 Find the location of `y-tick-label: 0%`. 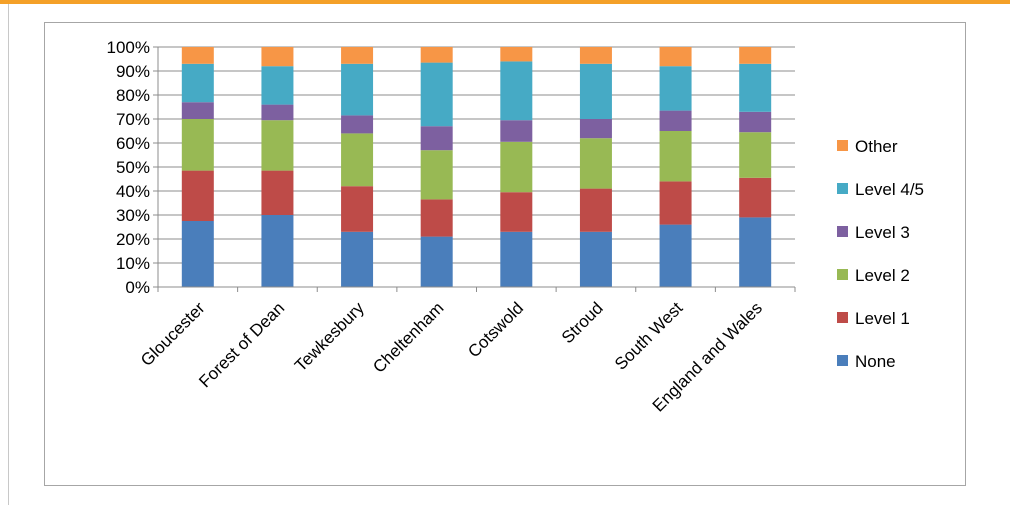

y-tick-label: 0% is located at coordinates (137, 287).